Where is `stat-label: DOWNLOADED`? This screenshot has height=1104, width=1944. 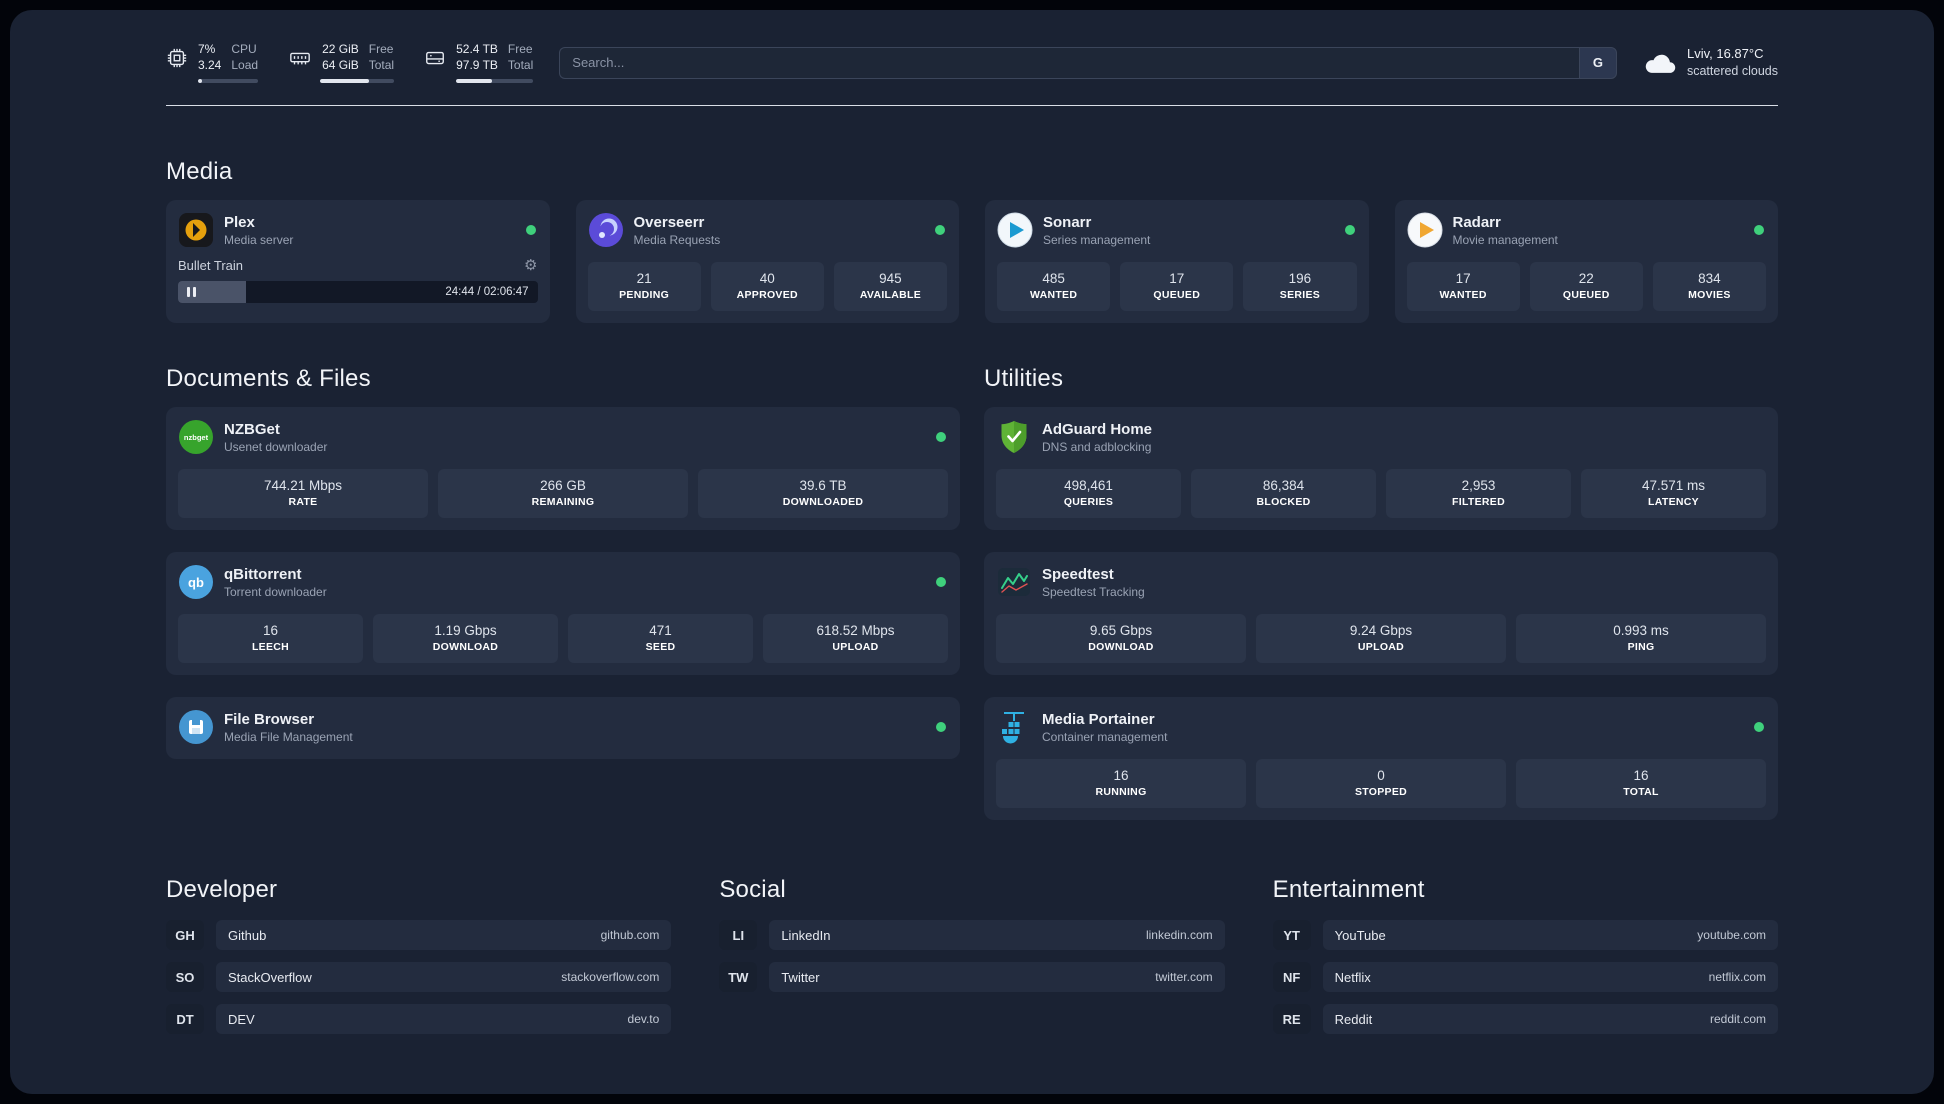
stat-label: DOWNLOADED is located at coordinates (823, 502).